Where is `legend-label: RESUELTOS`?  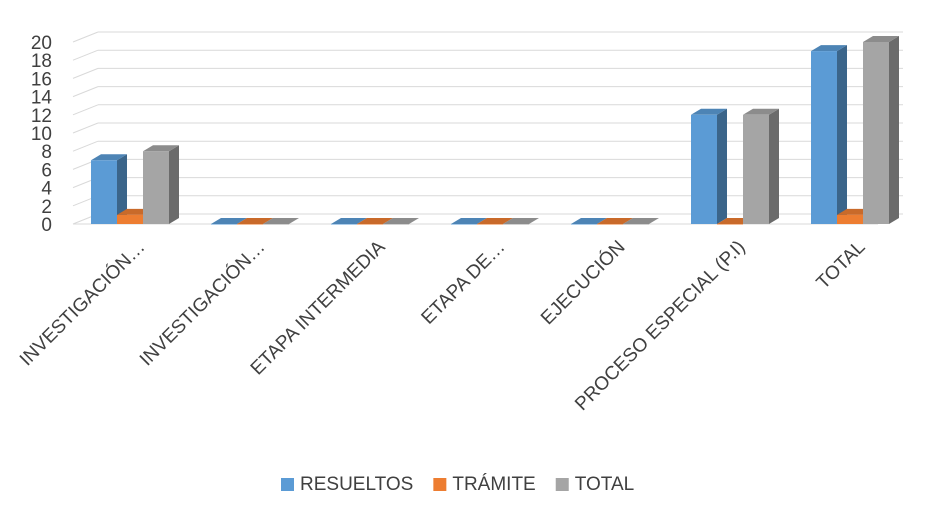 legend-label: RESUELTOS is located at coordinates (356, 484).